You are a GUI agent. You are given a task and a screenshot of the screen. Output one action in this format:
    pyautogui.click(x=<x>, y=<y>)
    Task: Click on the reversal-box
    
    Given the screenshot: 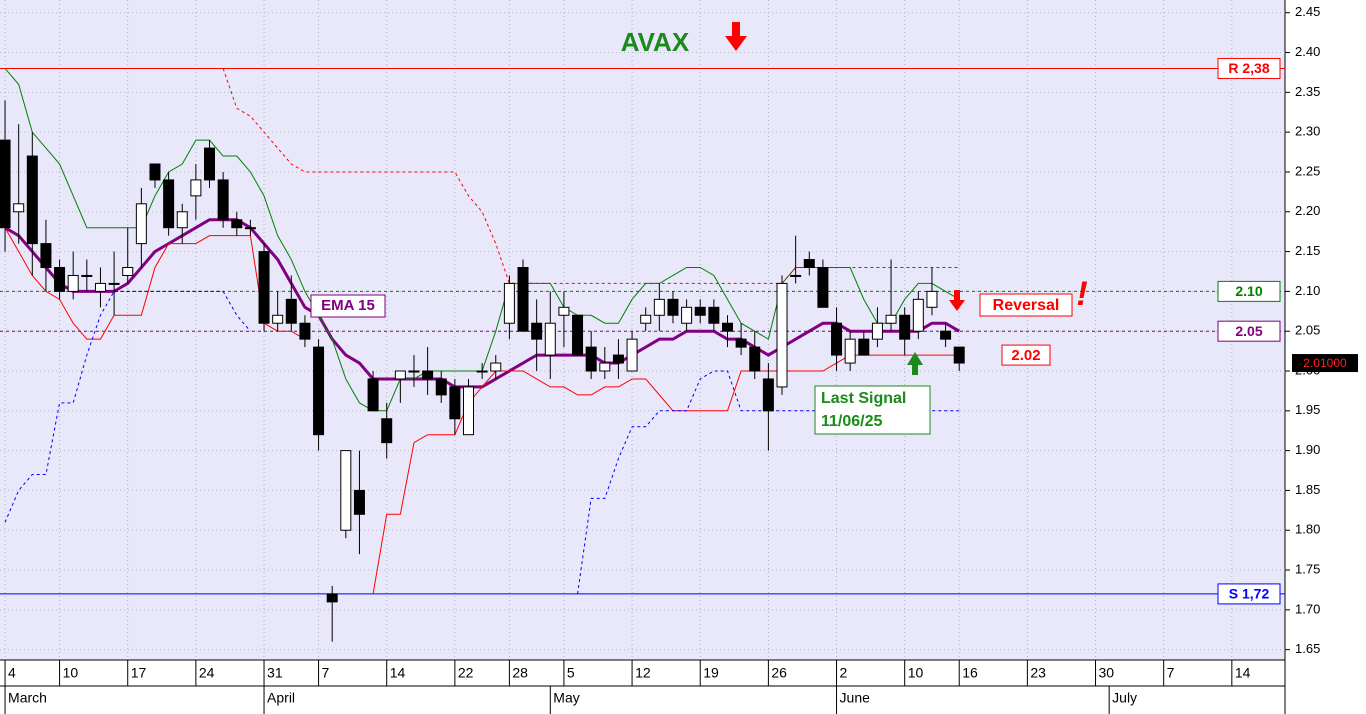 What is the action you would take?
    pyautogui.click(x=1026, y=305)
    